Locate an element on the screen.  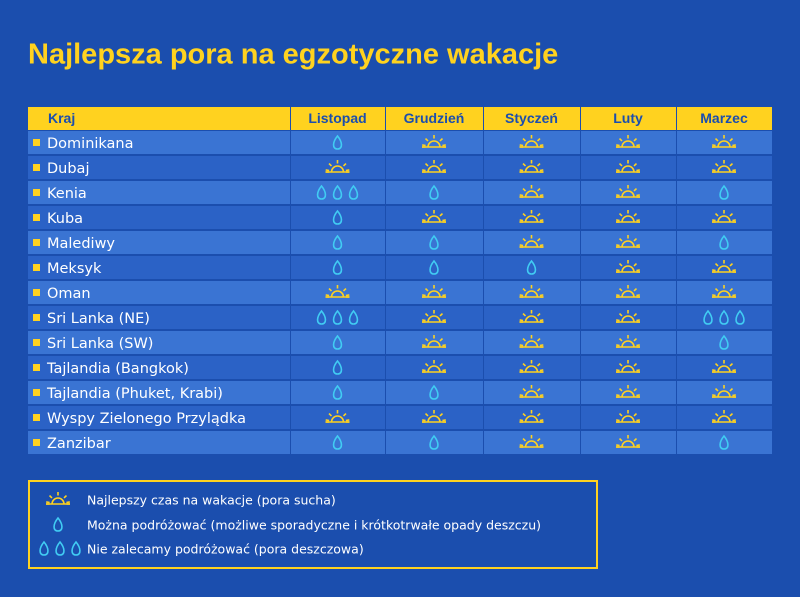
legend-icon is located at coordinates (58, 498).